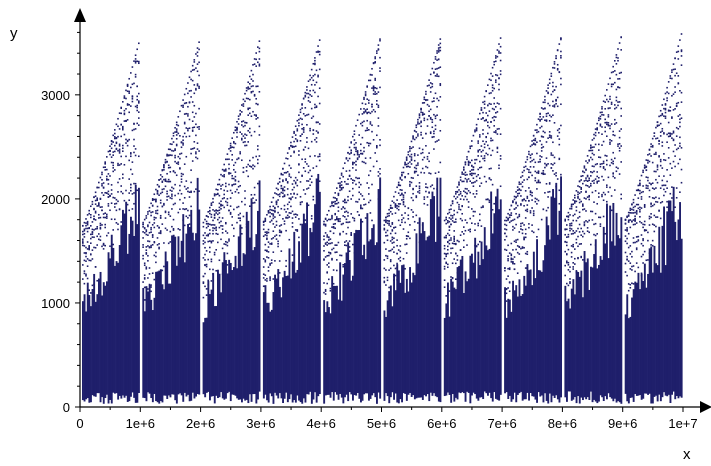 Image resolution: width=711 pixels, height=466 pixels. Describe the element at coordinates (111, 223) in the screenshot. I see `scatter-segment` at that location.